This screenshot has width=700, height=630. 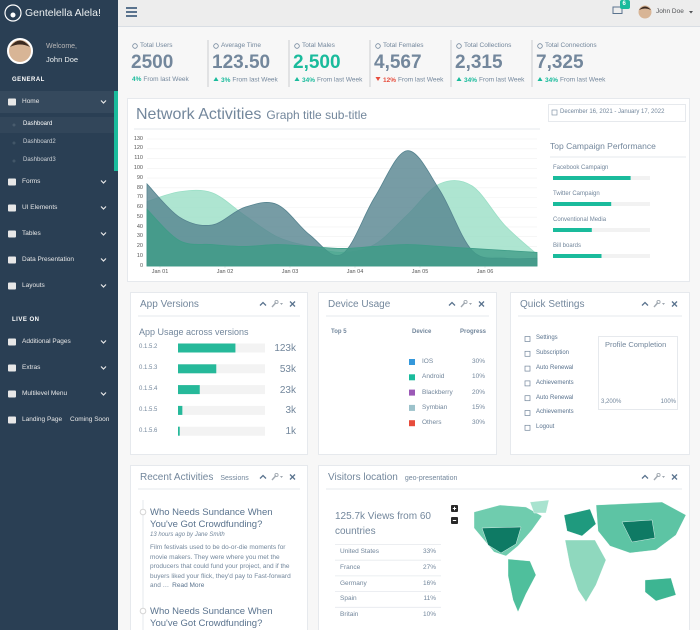 I want to click on section-title: GENERAL, so click(x=28, y=80).